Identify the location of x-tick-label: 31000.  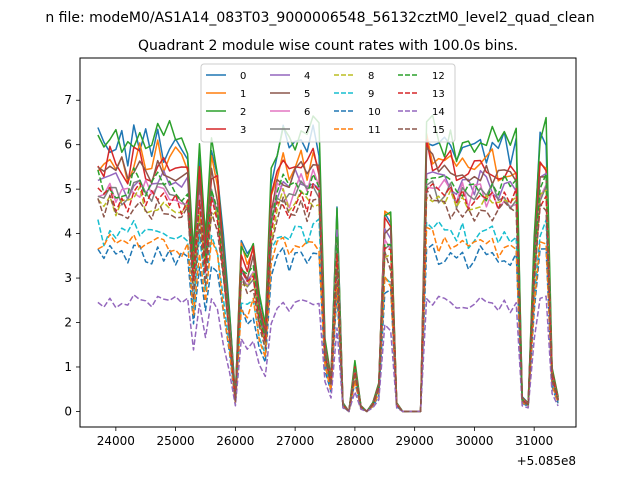
(534, 441).